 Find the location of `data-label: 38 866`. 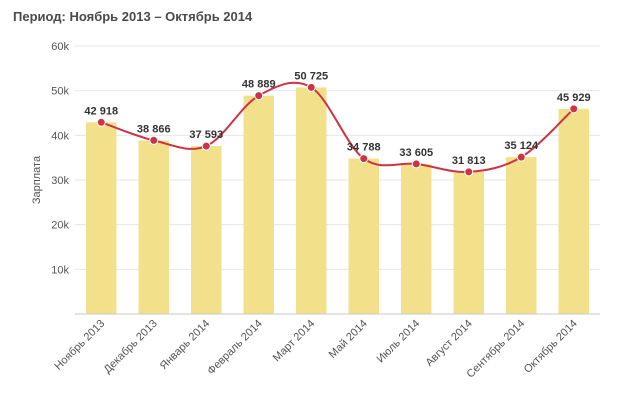

data-label: 38 866 is located at coordinates (154, 129).